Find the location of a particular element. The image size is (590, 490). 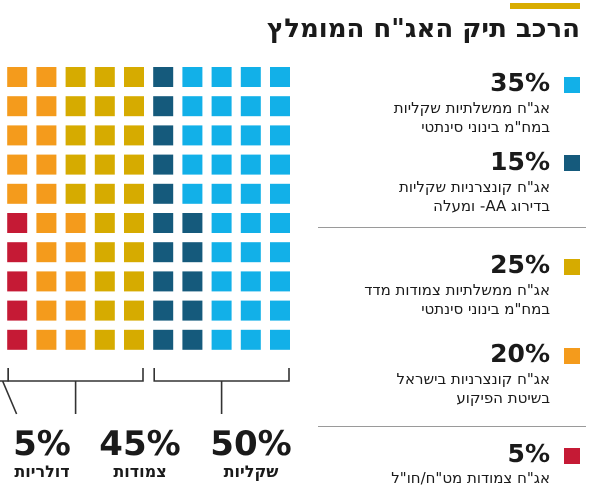

legend-separator is located at coordinates (452, 426).